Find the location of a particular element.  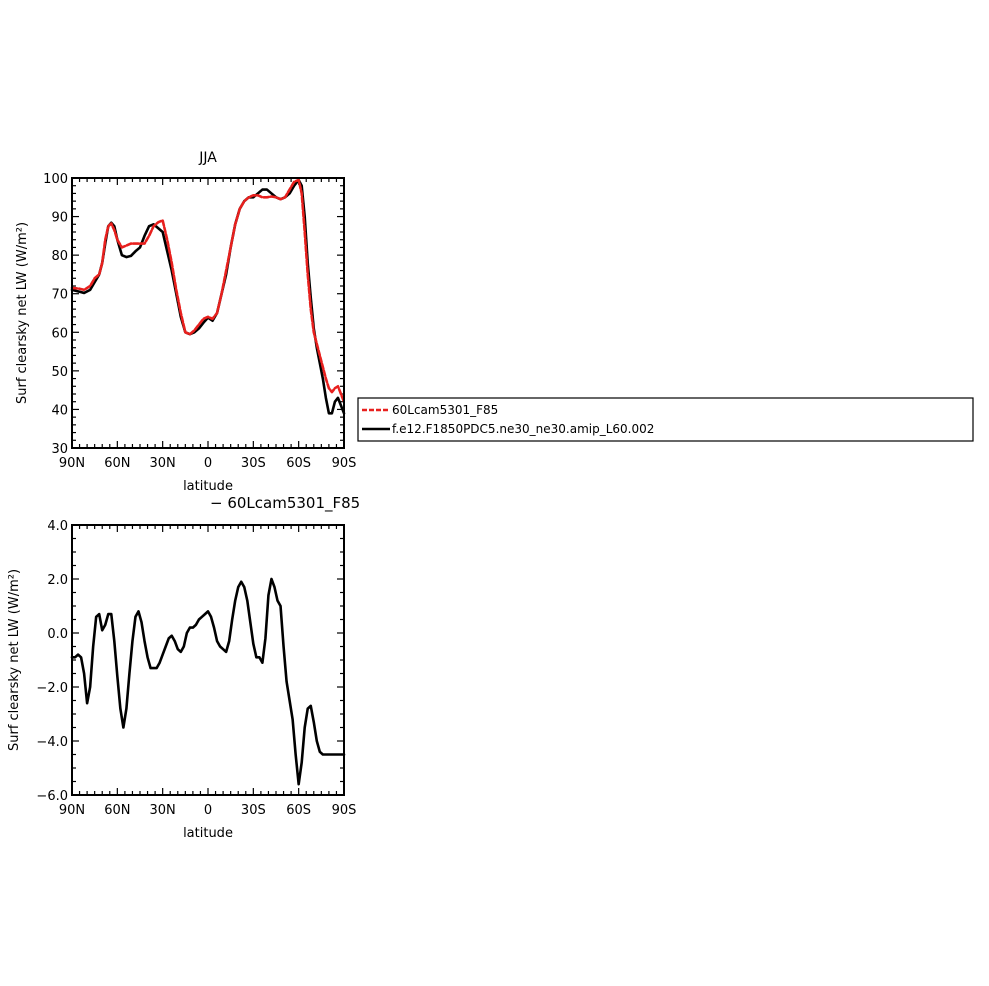

bottom-plot-frame is located at coordinates (208, 660).